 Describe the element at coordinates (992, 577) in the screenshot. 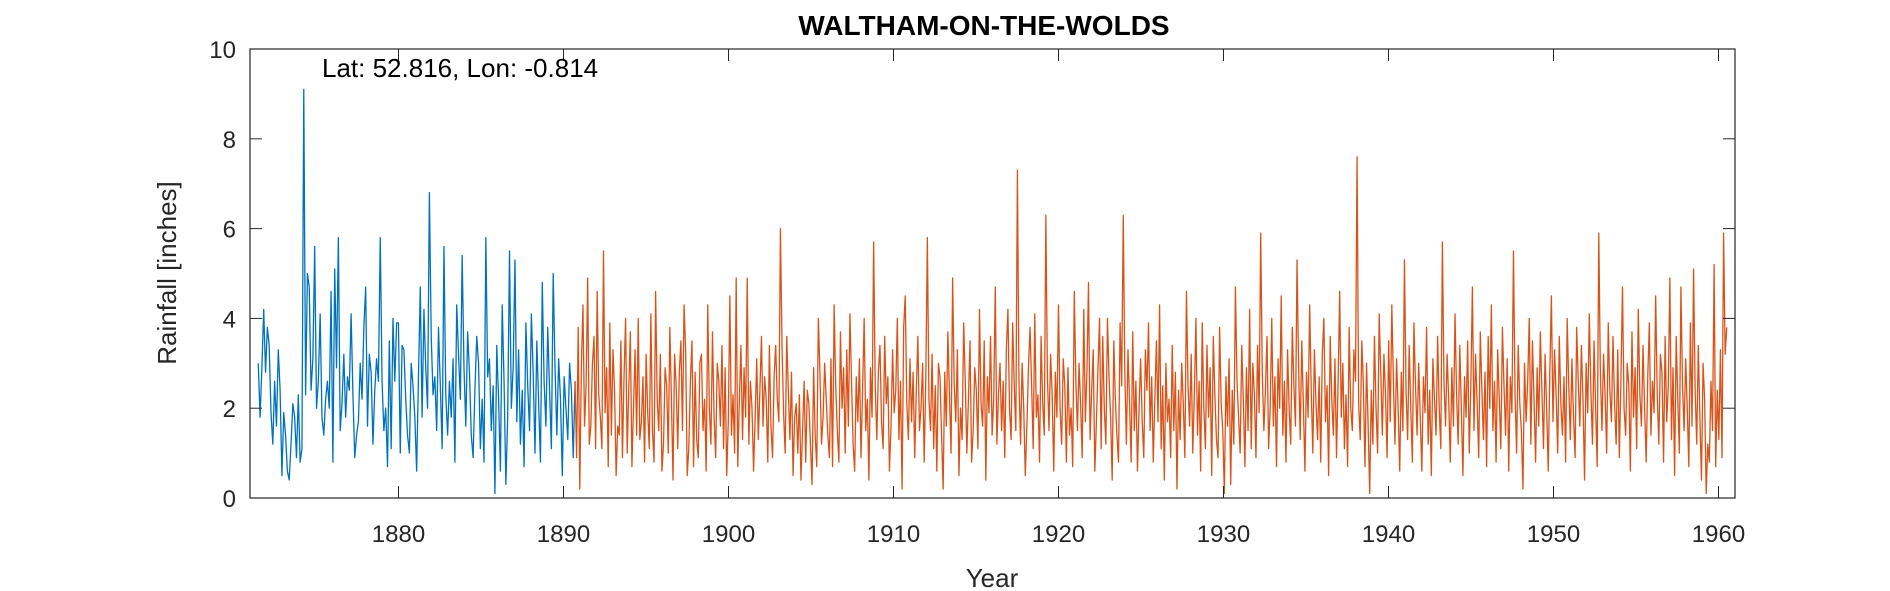

I see `x-axis-label: Year` at that location.